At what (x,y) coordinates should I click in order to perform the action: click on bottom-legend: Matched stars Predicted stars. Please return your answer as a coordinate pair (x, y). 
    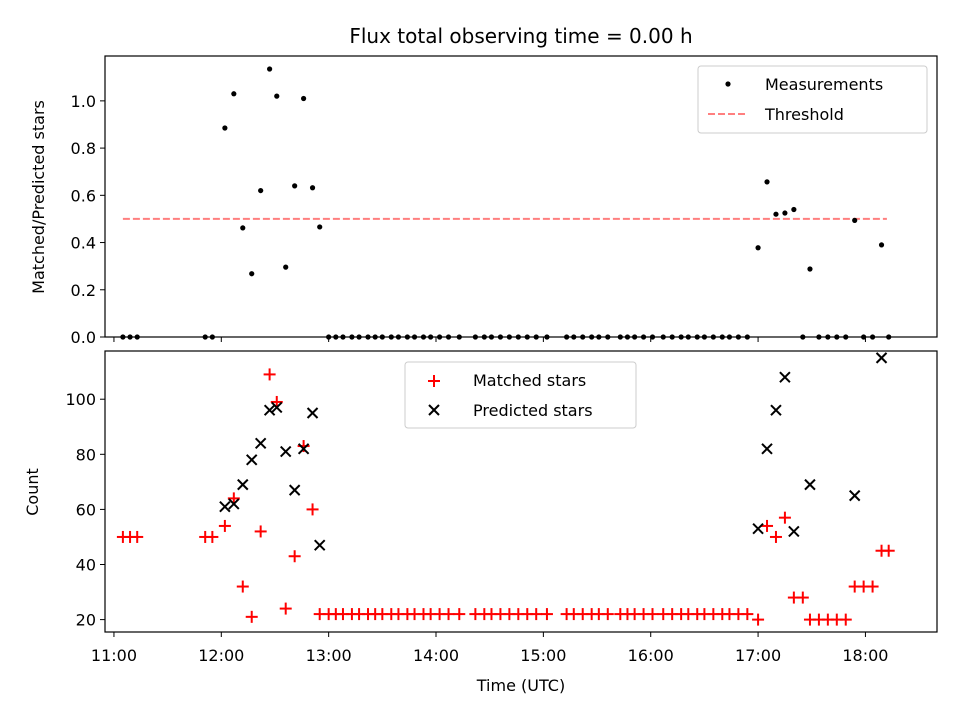
    Looking at the image, I should click on (520, 395).